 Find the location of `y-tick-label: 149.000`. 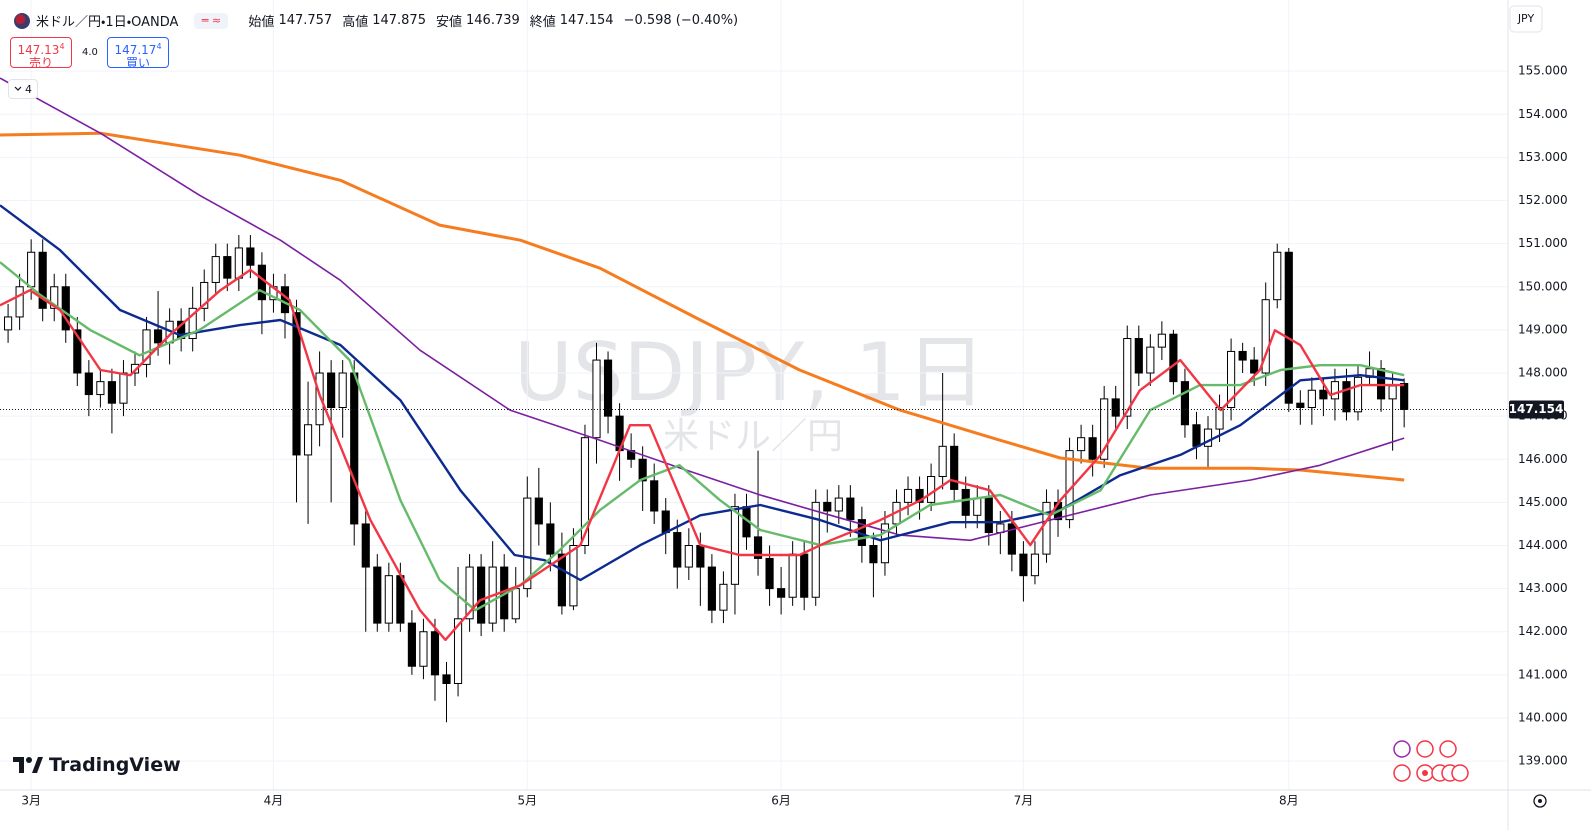

y-tick-label: 149.000 is located at coordinates (1543, 329).